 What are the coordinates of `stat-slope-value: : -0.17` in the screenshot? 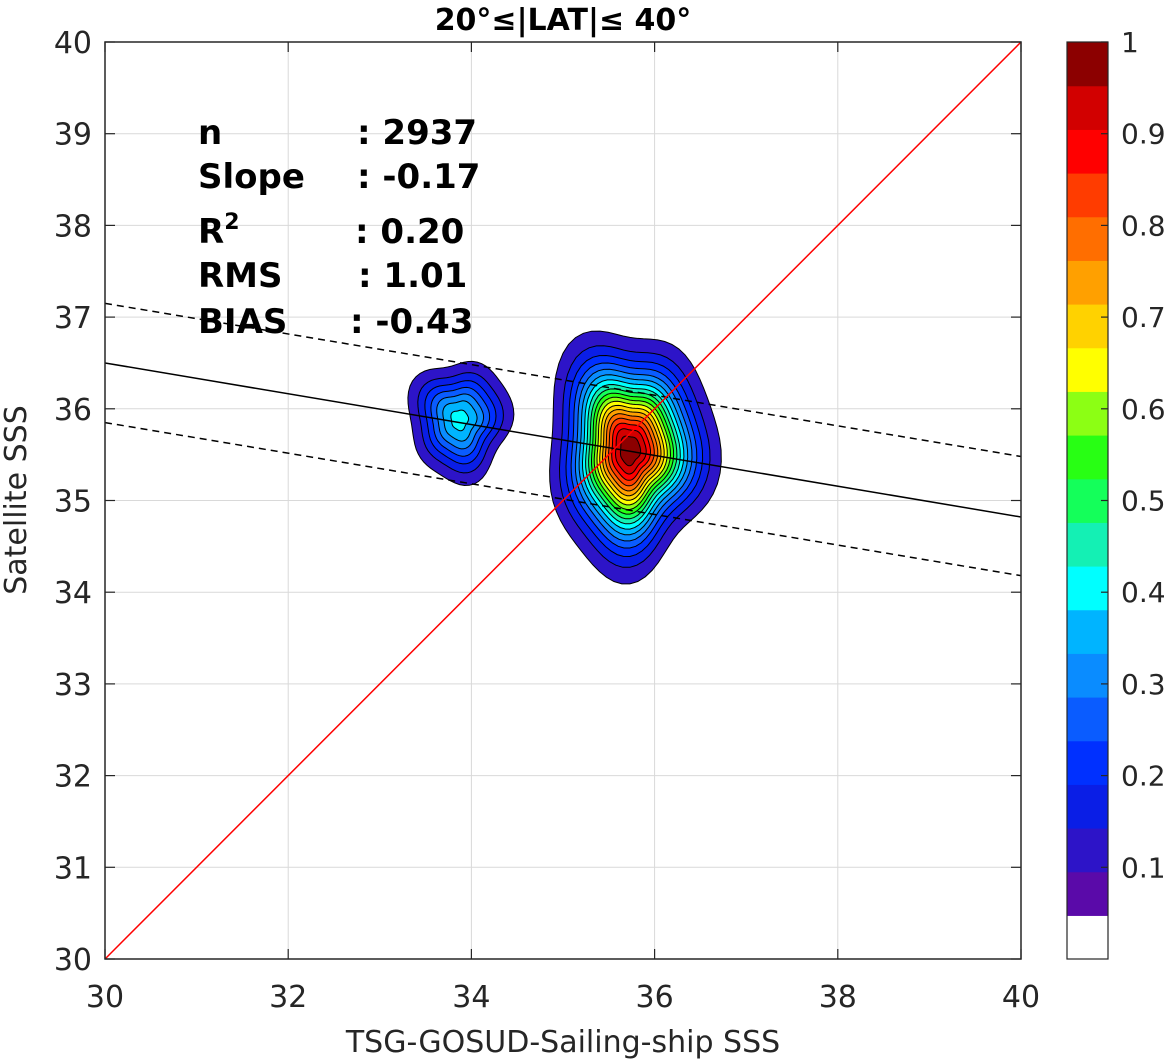 It's located at (418, 177).